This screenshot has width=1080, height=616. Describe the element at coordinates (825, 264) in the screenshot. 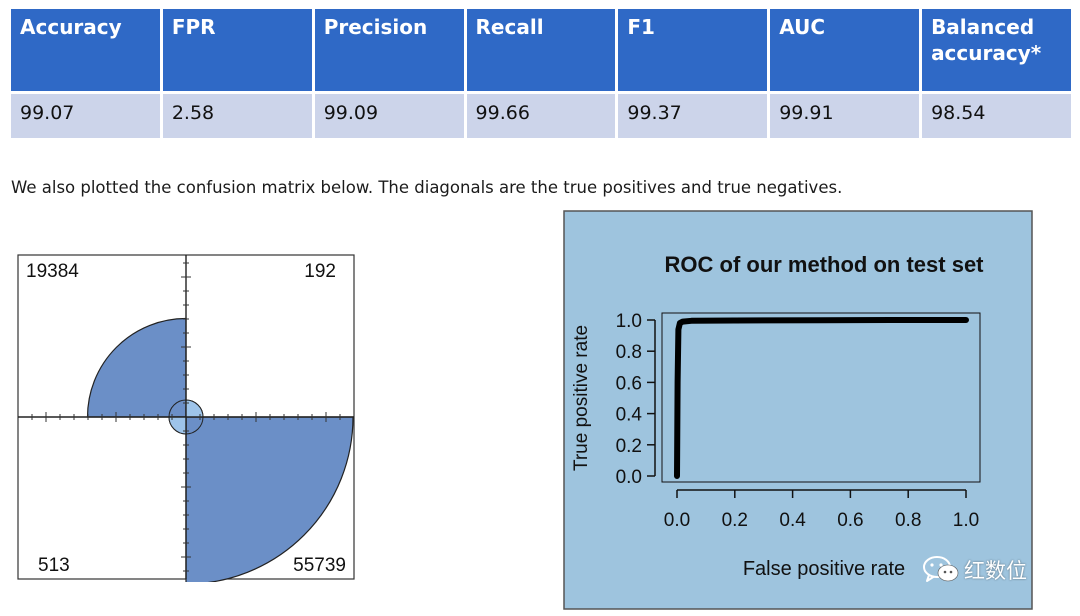

I see `roc-title: ROC of our method on test set` at that location.